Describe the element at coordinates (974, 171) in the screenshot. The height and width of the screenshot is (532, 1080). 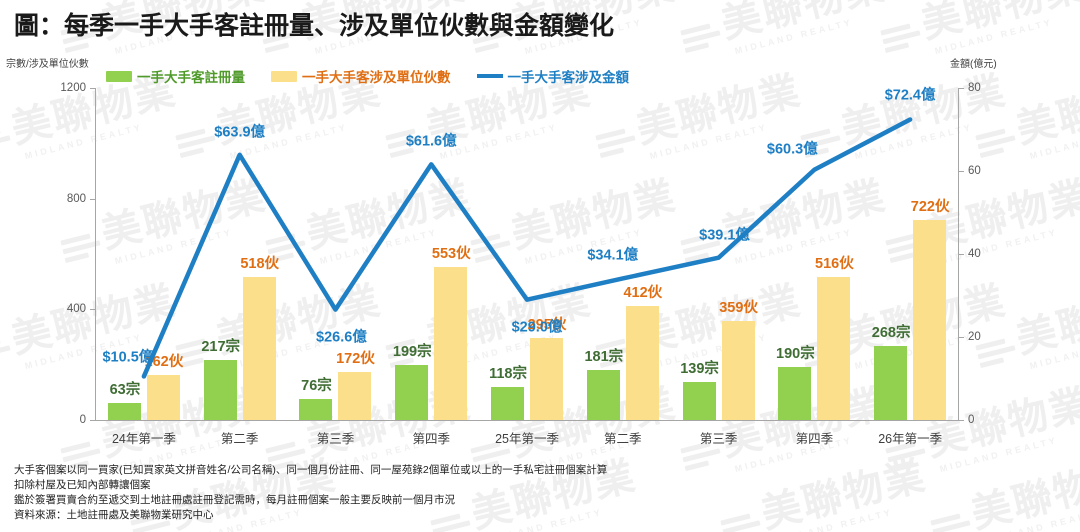
I see `right-axis-tick-label: 60` at that location.